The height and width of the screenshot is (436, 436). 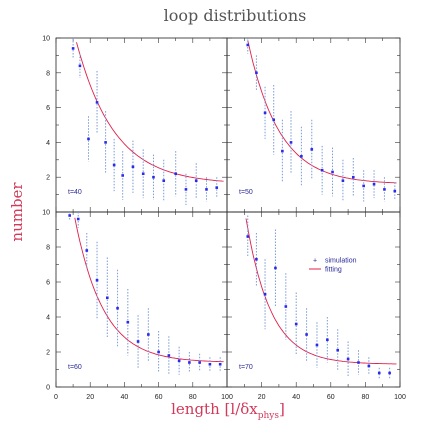 I want to click on legend-marker-simulation: +, so click(x=315, y=261).